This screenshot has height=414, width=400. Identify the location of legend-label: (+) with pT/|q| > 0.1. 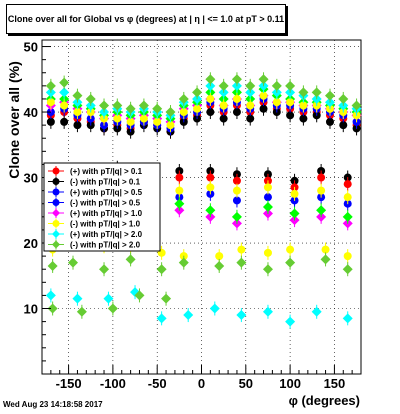
(106, 171).